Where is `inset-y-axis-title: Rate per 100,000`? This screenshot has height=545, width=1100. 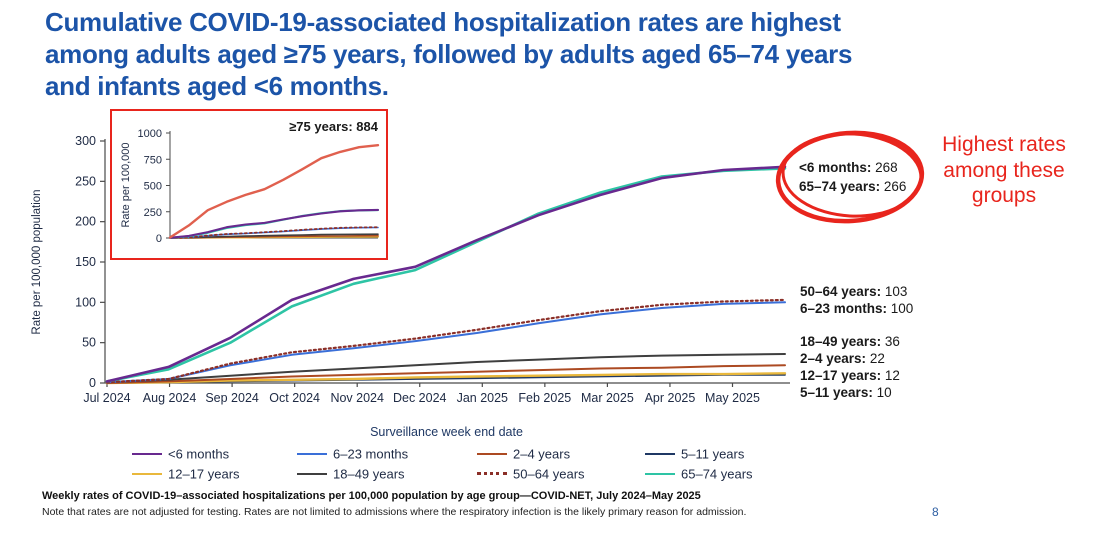 inset-y-axis-title: Rate per 100,000 is located at coordinates (126, 184).